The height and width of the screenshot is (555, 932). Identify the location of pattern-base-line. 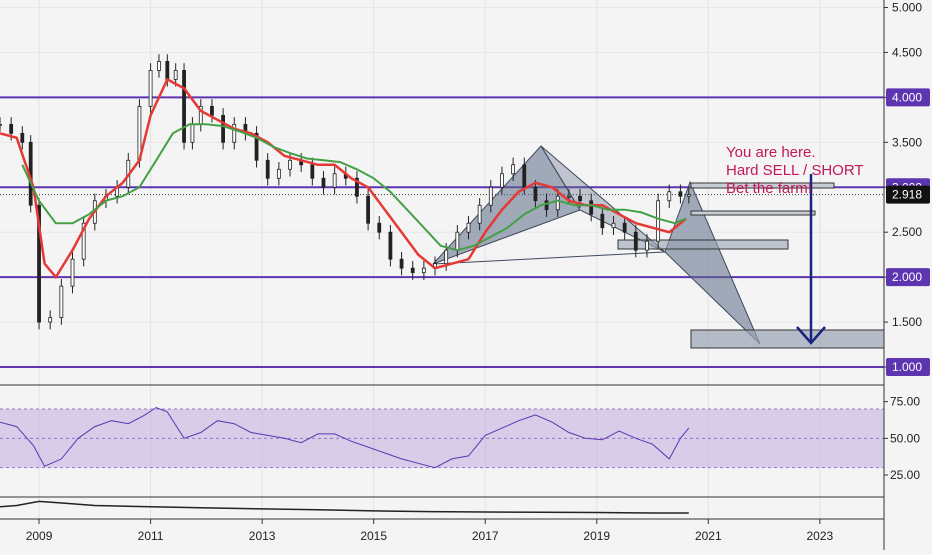
(549, 258).